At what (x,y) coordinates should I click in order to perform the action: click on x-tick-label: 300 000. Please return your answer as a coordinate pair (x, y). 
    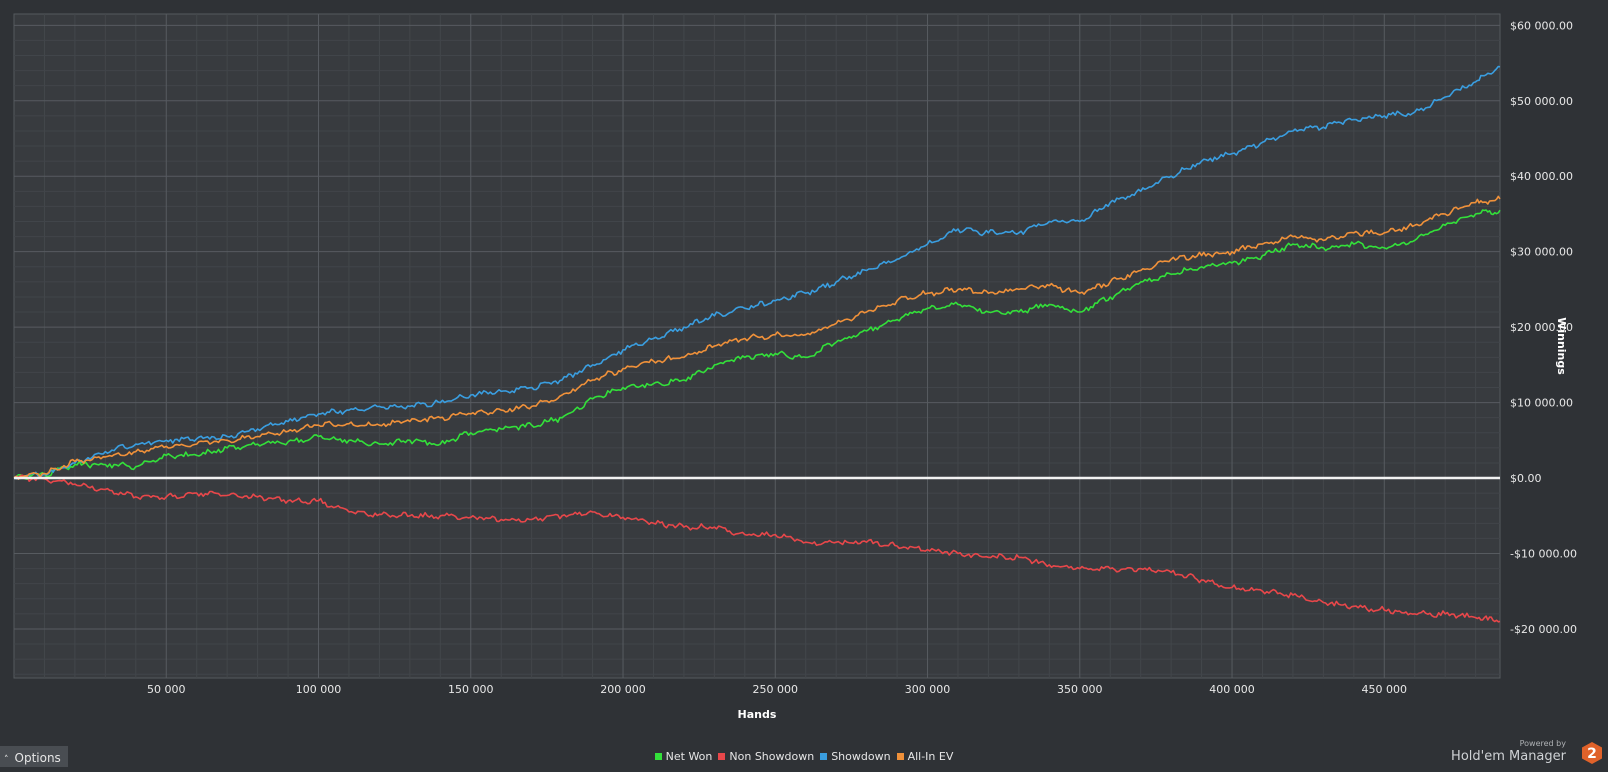
    Looking at the image, I should click on (928, 689).